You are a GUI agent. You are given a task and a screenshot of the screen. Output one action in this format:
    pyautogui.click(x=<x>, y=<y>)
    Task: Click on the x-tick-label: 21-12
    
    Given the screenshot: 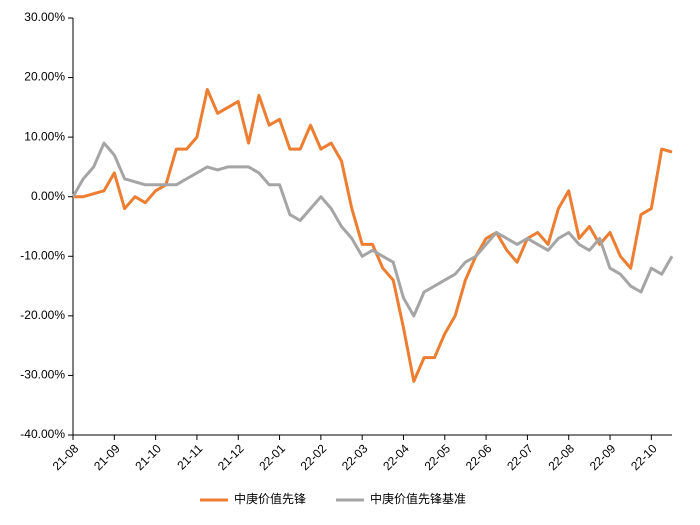 What is the action you would take?
    pyautogui.click(x=231, y=457)
    